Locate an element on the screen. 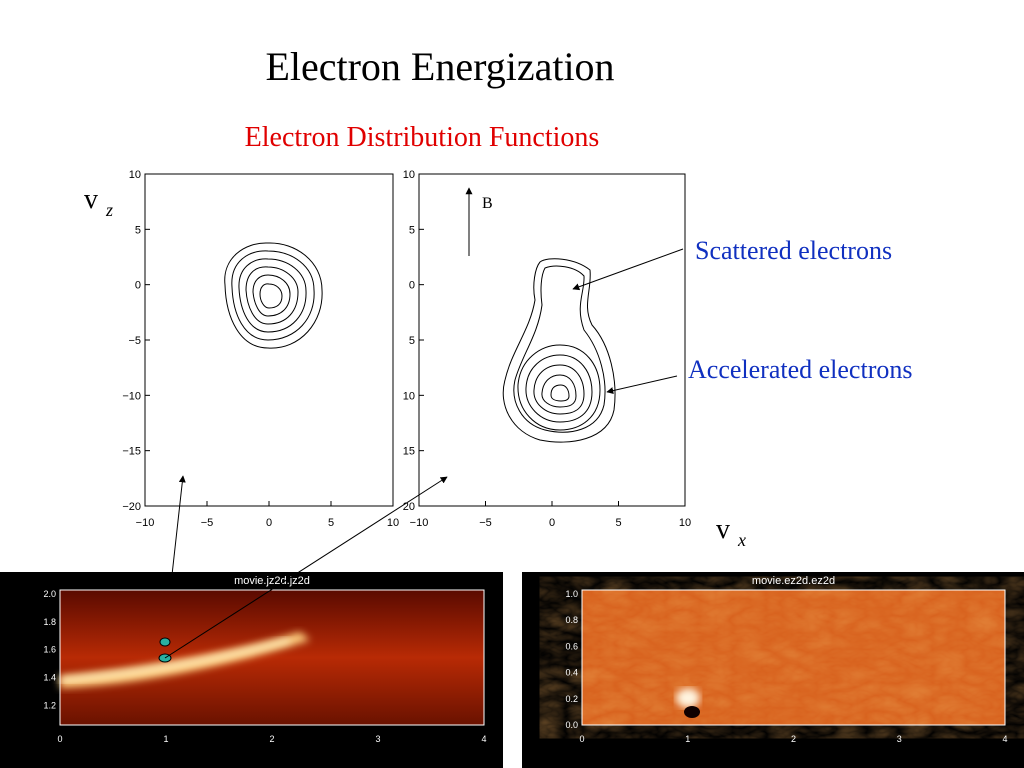  y-tick-label: 2.0 is located at coordinates (49, 594).